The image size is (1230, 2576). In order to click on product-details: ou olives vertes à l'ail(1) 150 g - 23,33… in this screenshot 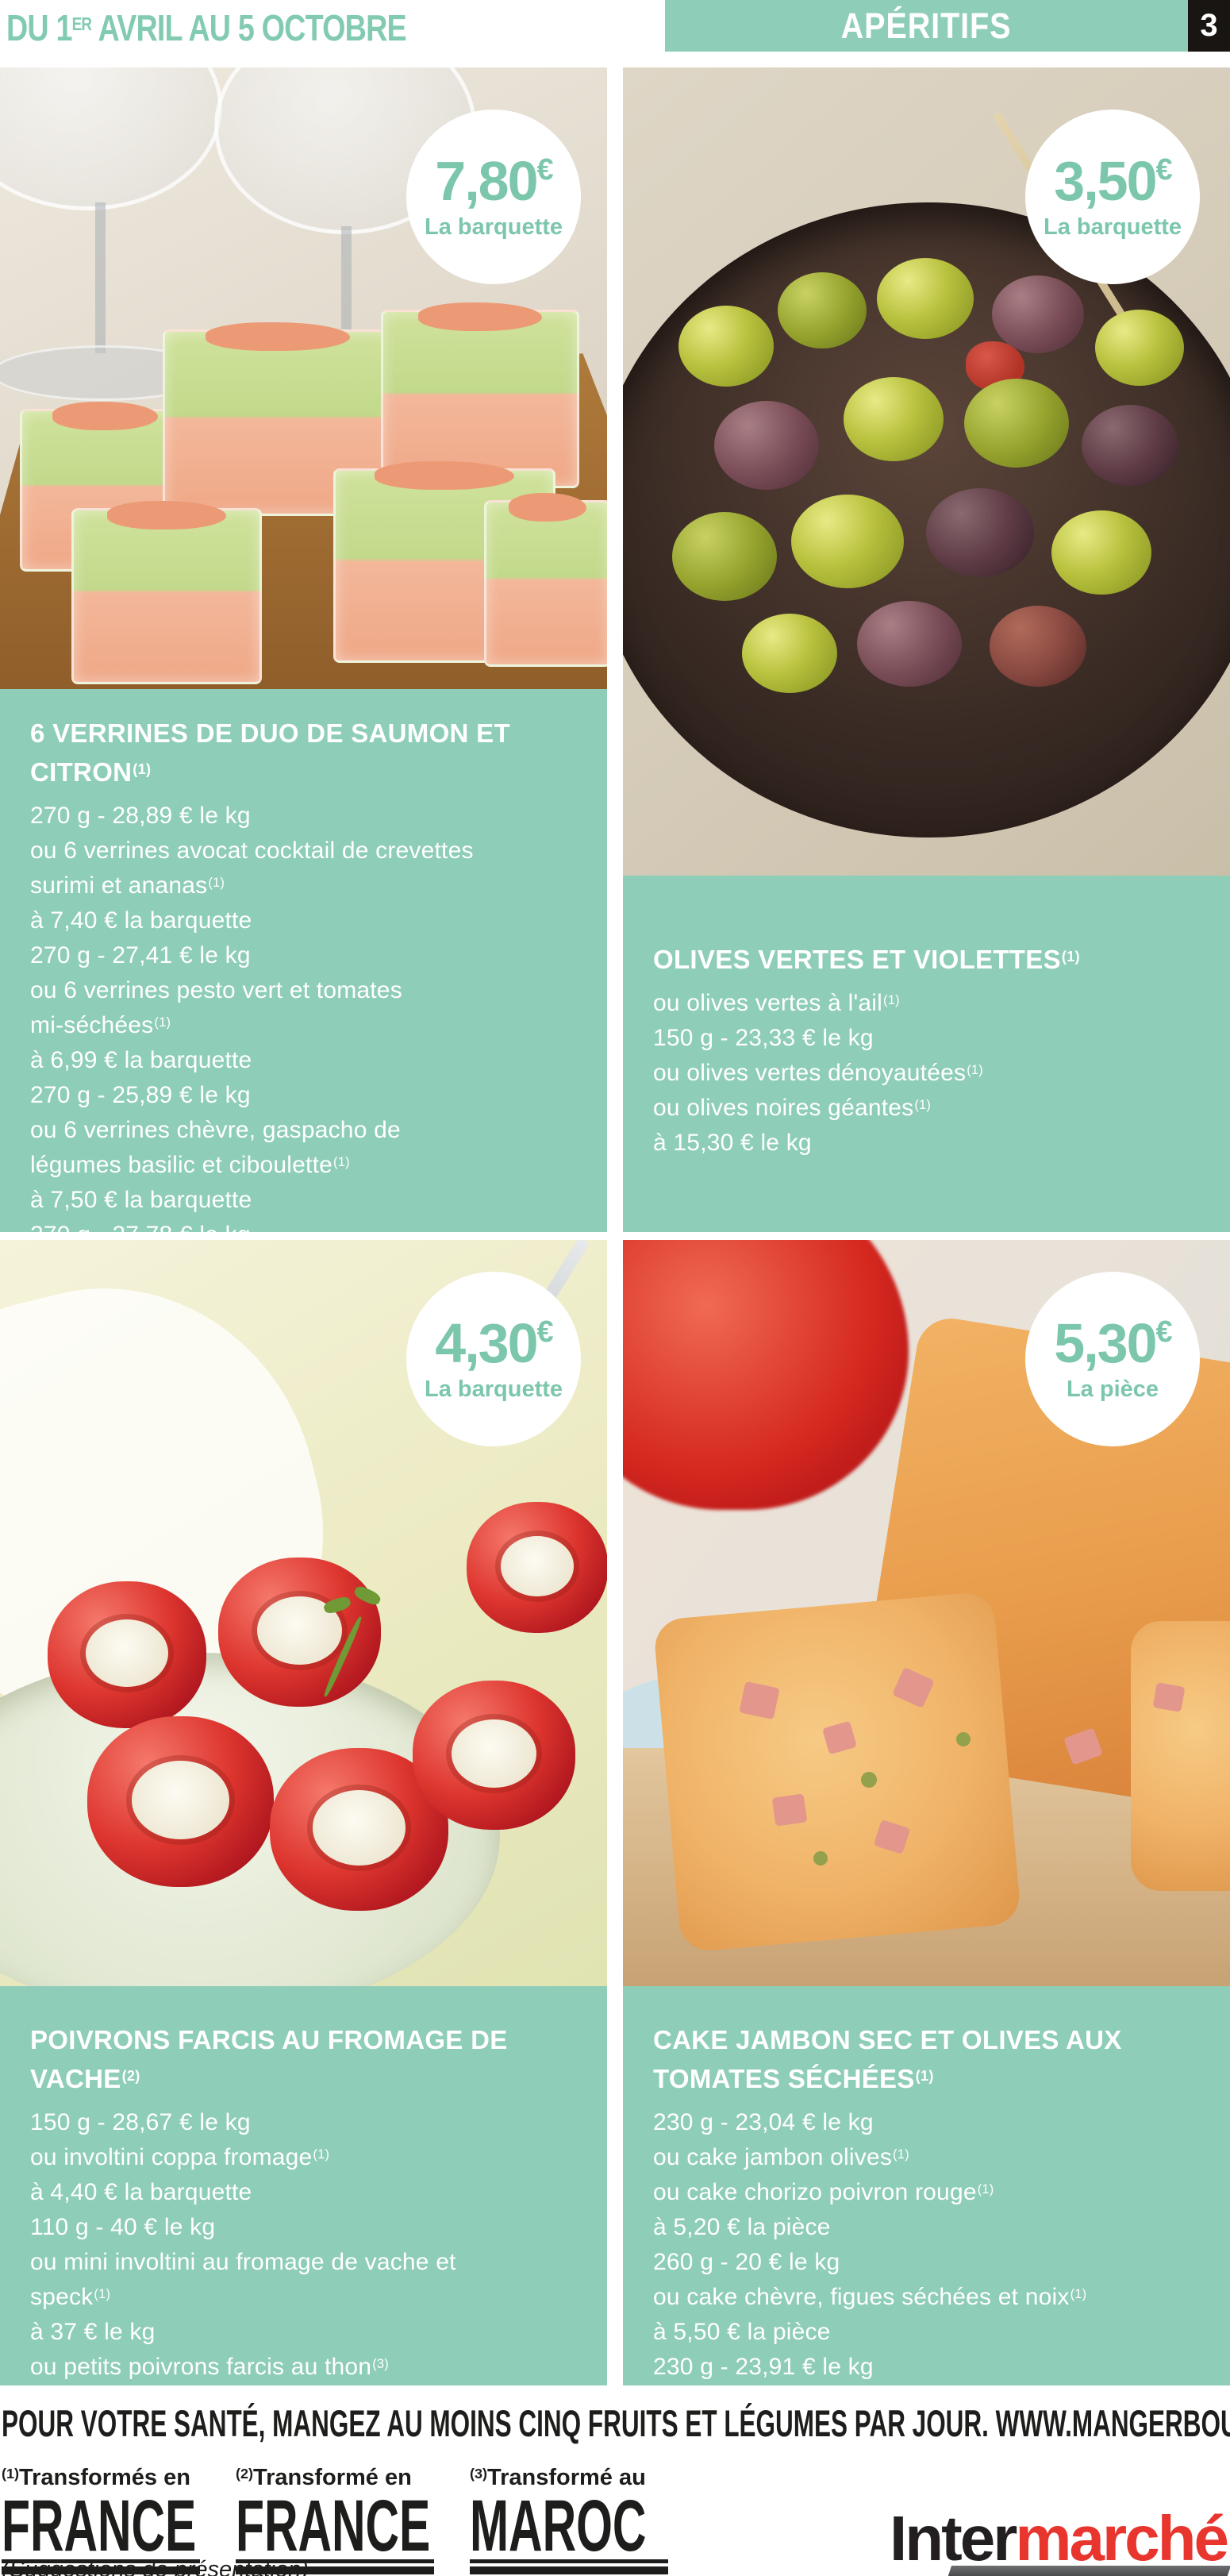, I will do `click(818, 1073)`.